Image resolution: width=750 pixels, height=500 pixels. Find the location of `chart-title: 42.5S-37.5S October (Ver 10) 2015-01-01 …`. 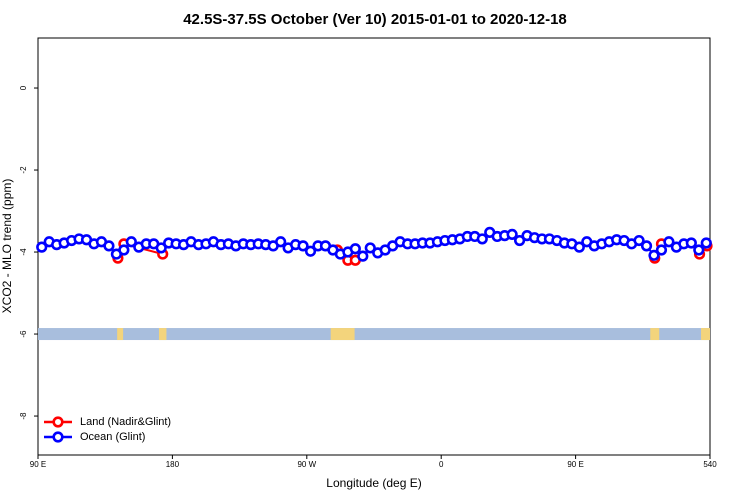

chart-title: 42.5S-37.5S October (Ver 10) 2015-01-01 … is located at coordinates (375, 19).